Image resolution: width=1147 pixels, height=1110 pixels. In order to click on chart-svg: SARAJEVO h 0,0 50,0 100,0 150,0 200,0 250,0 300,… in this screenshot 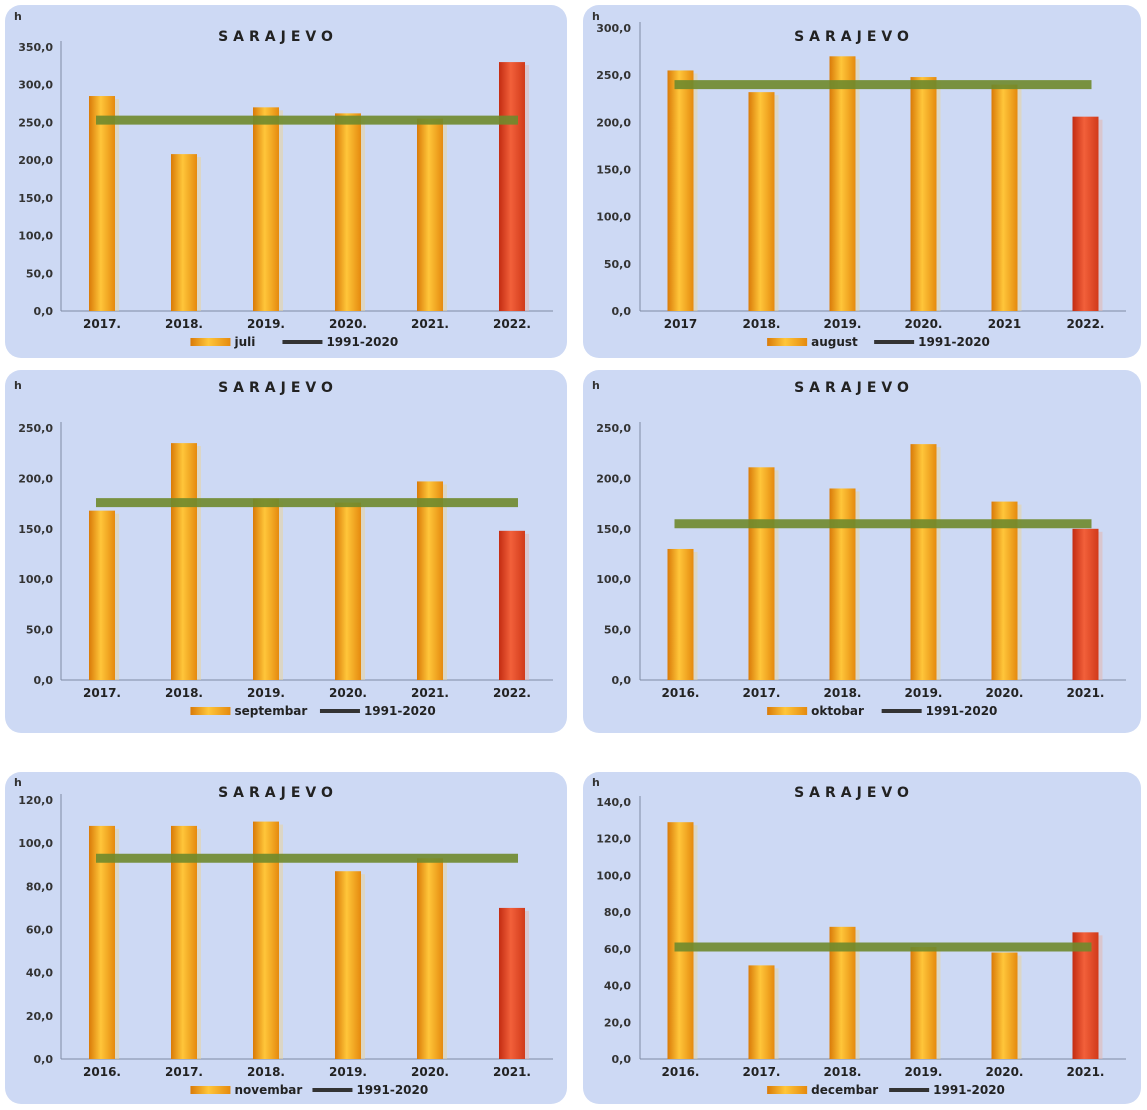, I will do `click(859, 179)`.